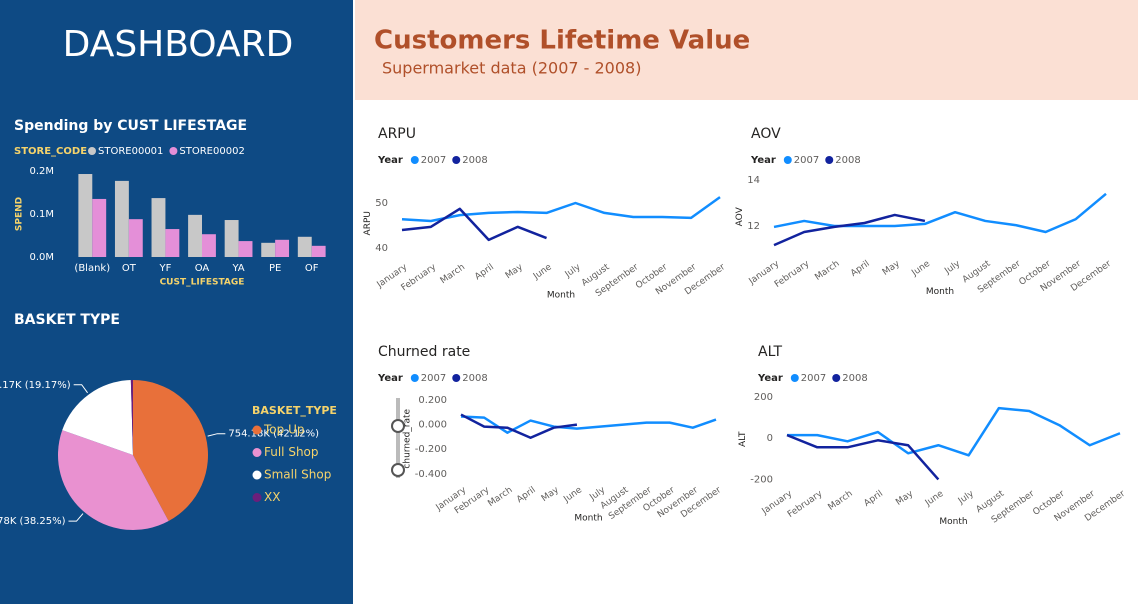 The width and height of the screenshot is (1138, 604). Describe the element at coordinates (753, 226) in the screenshot. I see `y-tick-label: 12` at that location.